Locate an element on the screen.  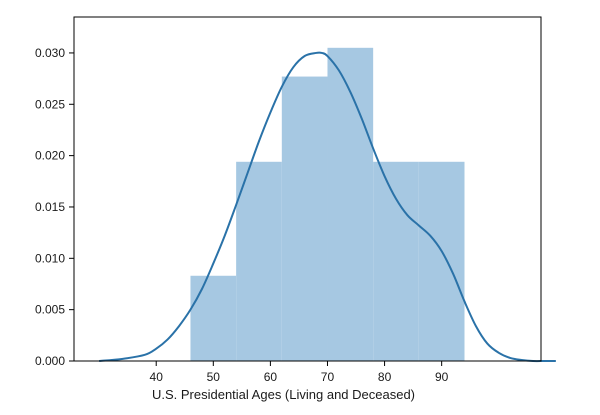
y-tick-label: 0.005 is located at coordinates (50, 310).